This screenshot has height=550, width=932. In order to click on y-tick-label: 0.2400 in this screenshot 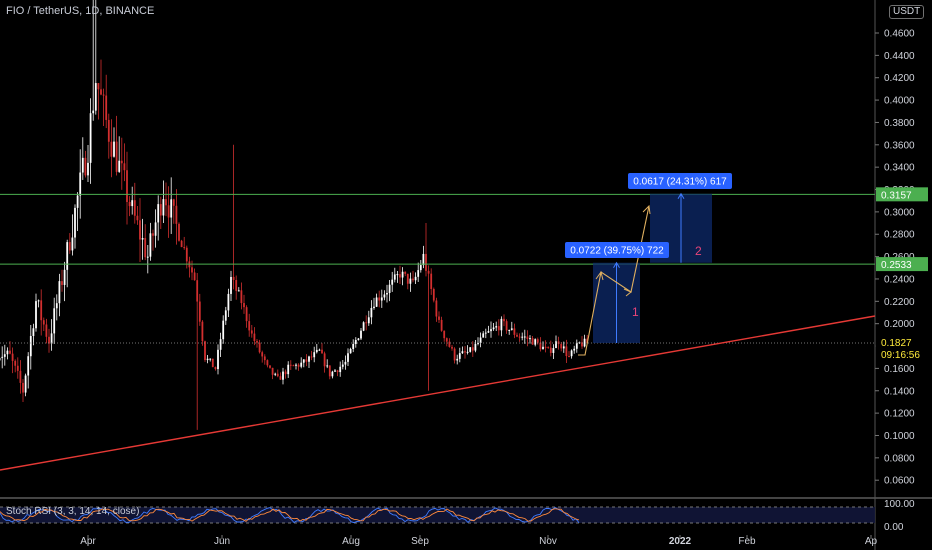, I will do `click(899, 279)`.